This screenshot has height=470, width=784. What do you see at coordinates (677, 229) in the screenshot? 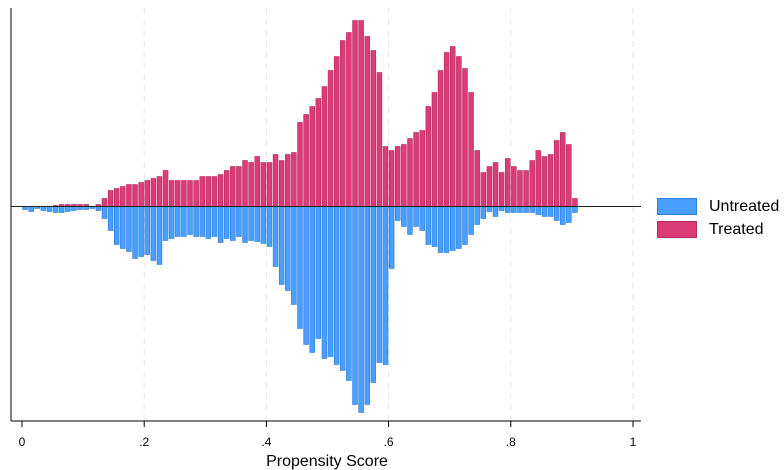
I see `legend-swatch-treated` at bounding box center [677, 229].